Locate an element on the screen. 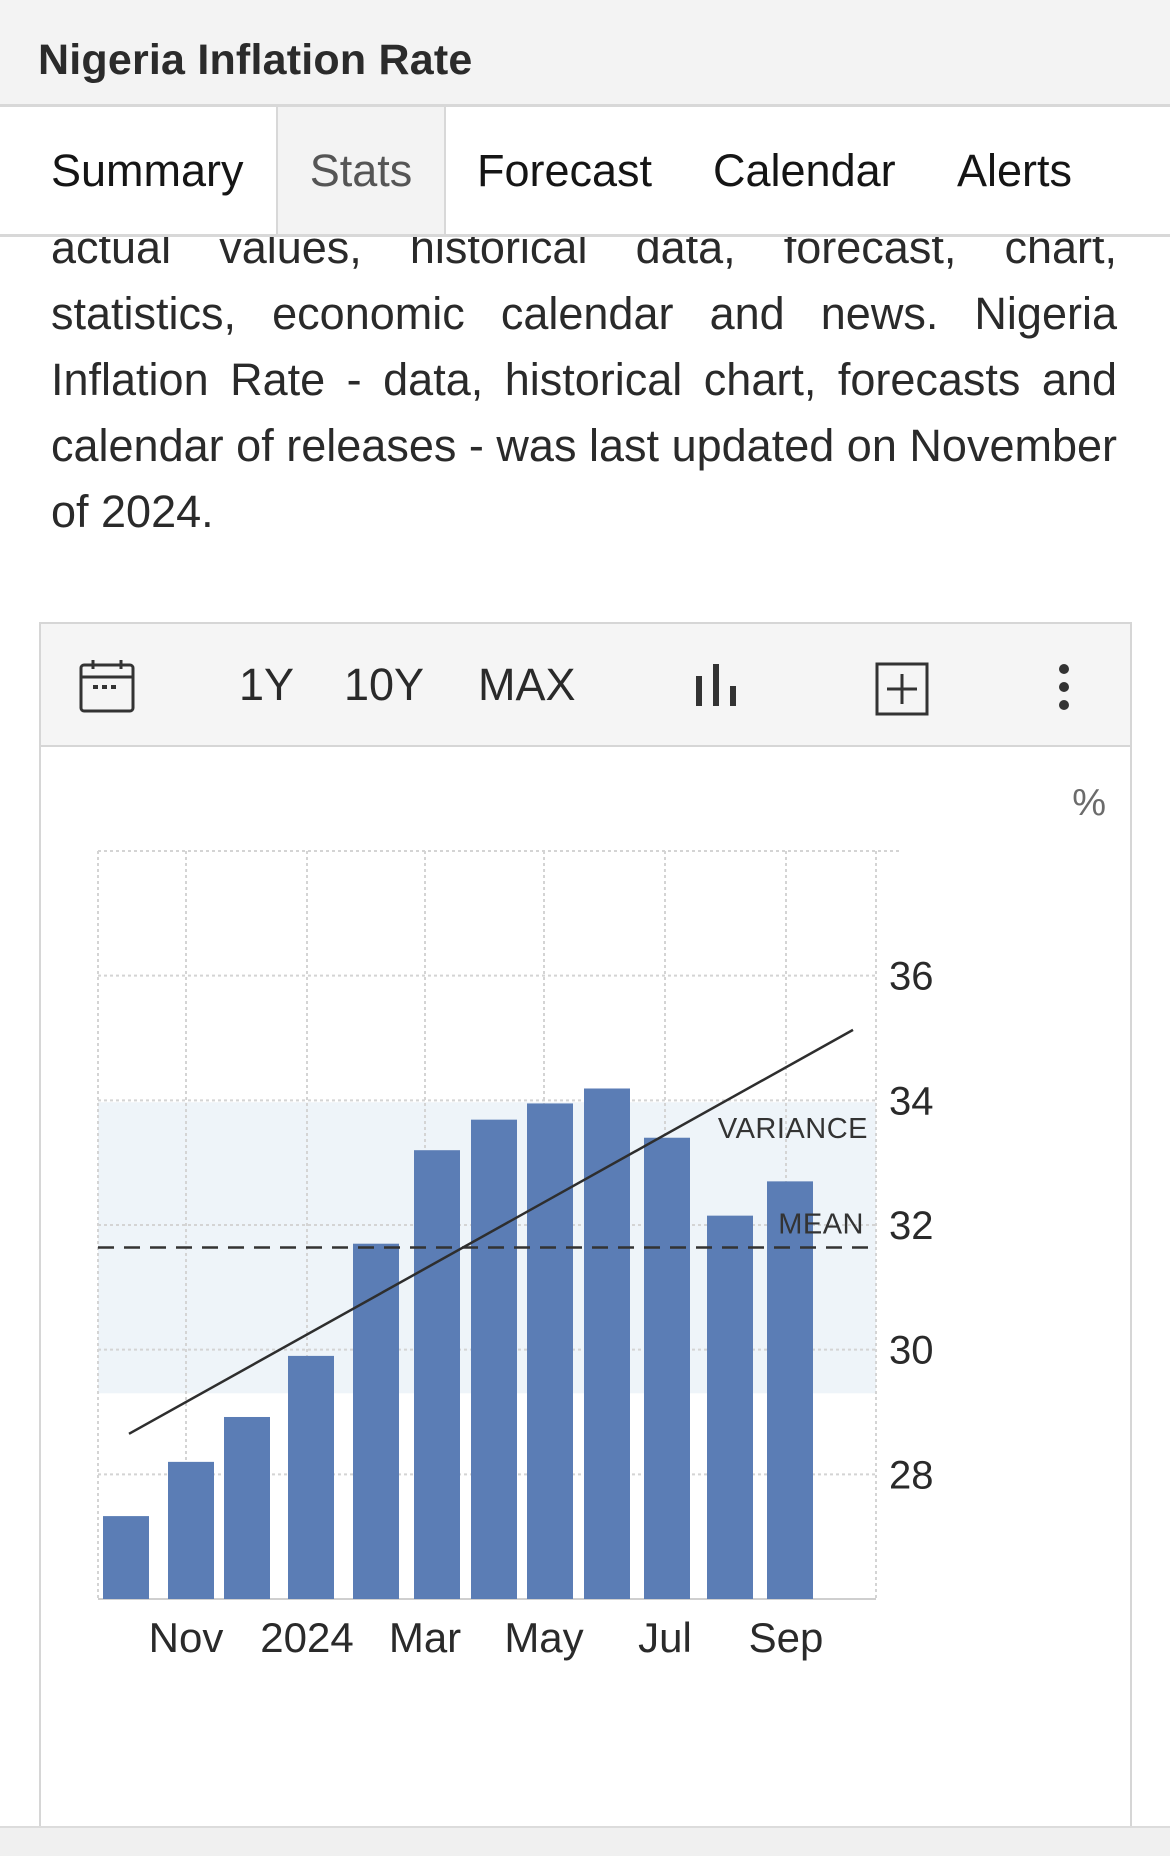 This screenshot has width=1170, height=1856. add-indicator-icon is located at coordinates (902, 689).